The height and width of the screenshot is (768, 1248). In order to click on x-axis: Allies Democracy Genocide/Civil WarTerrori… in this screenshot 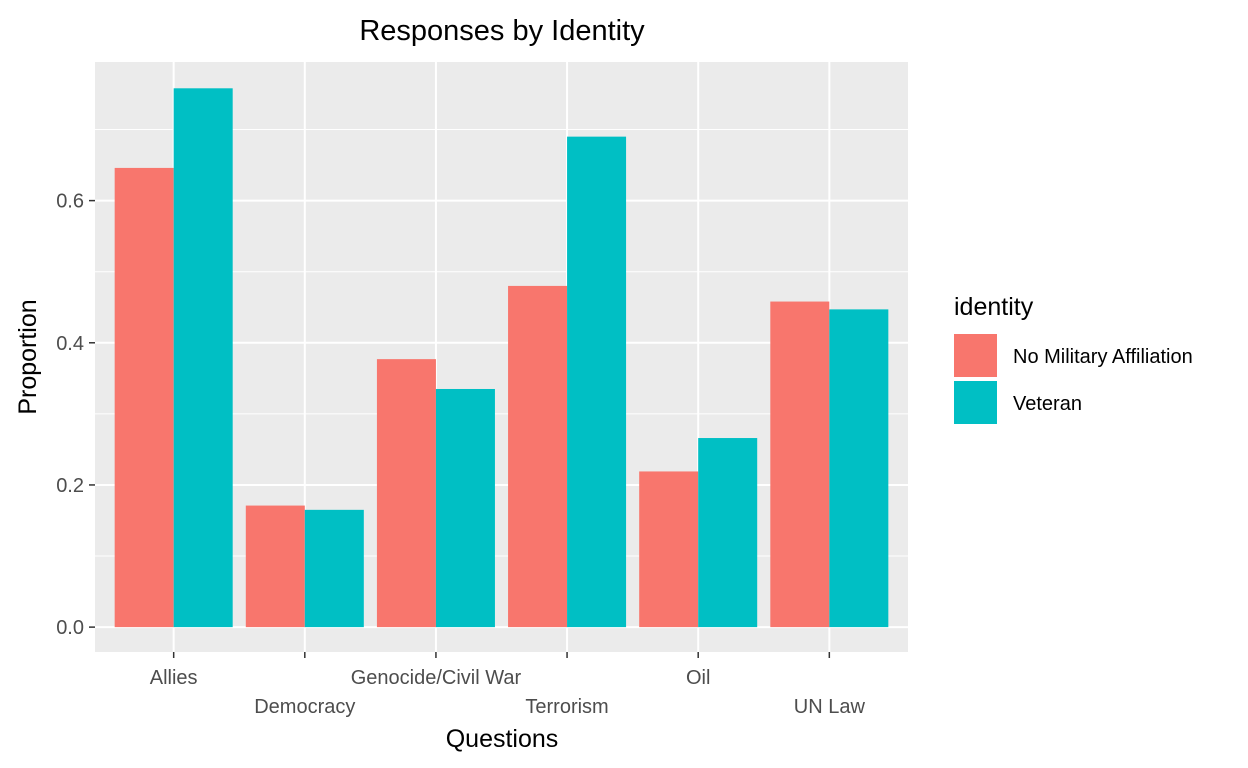, I will do `click(508, 685)`.